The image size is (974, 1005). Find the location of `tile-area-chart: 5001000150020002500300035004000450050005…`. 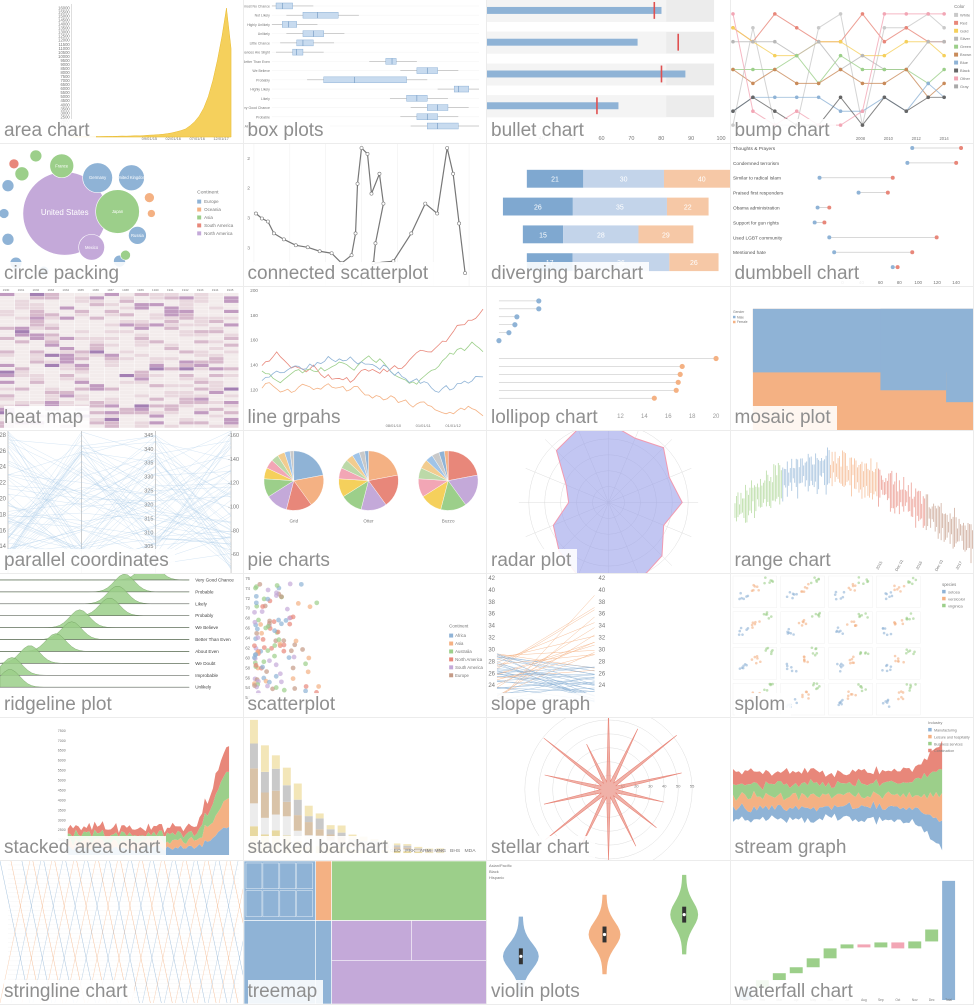

tile-area-chart: 5001000150020002500300035004000450050005… is located at coordinates (122, 72).